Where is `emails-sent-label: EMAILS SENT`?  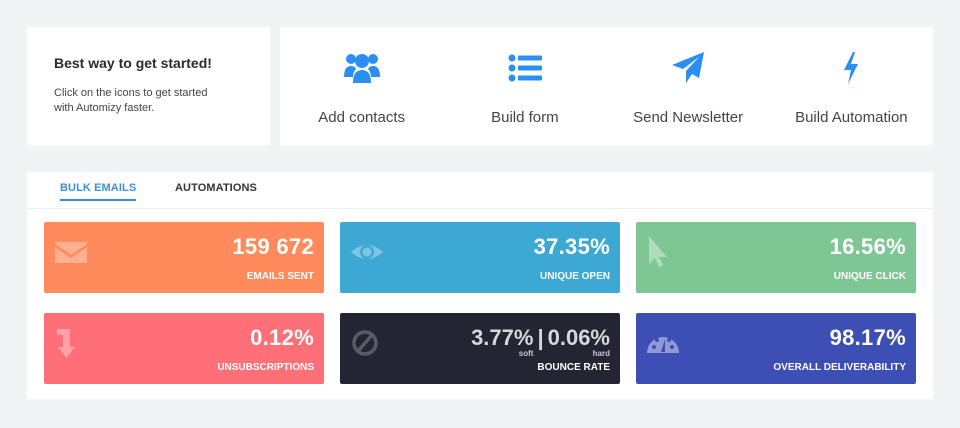 emails-sent-label: EMAILS SENT is located at coordinates (280, 276).